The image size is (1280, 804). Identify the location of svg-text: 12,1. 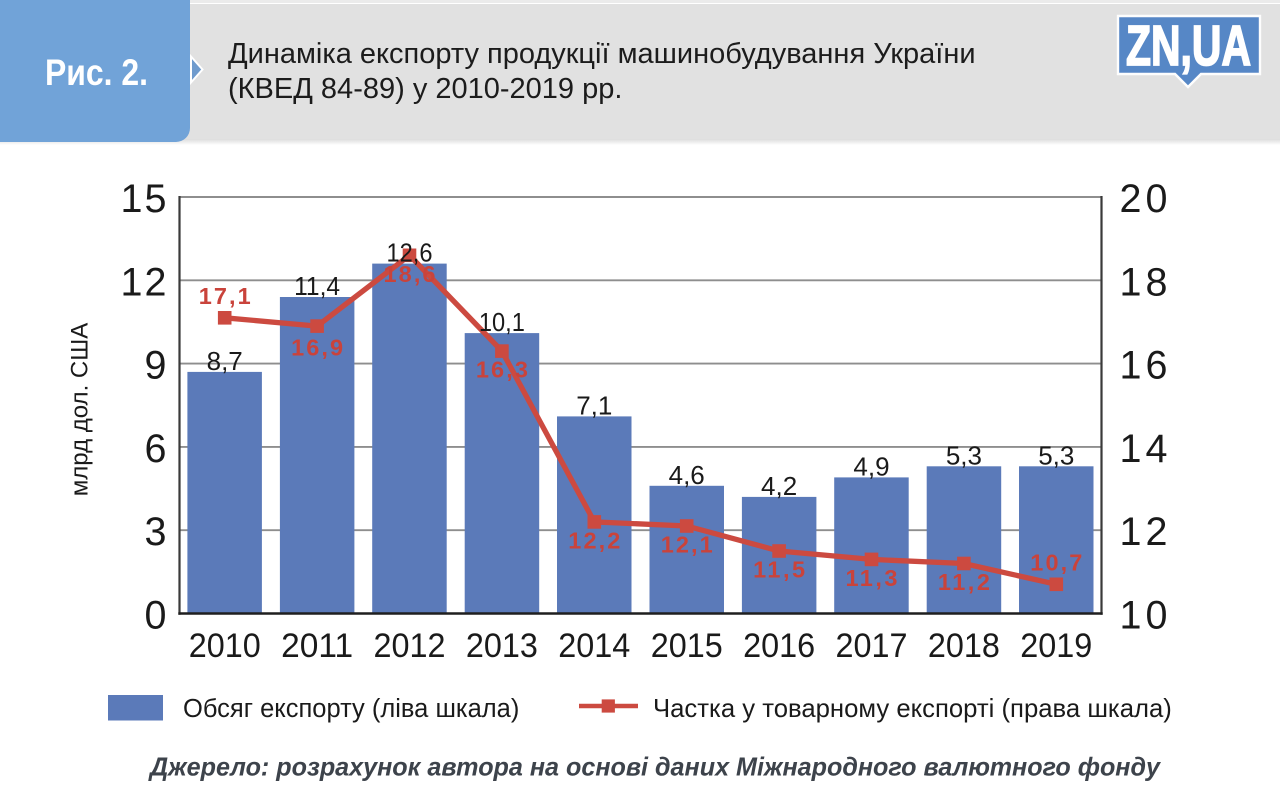
(687, 545).